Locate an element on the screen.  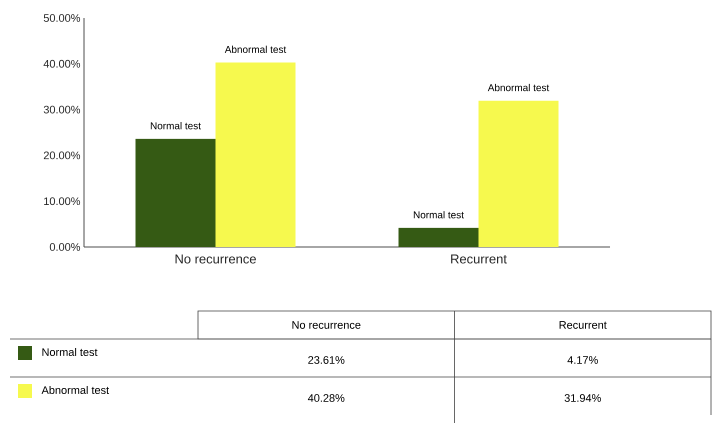
data-label: 4.17% is located at coordinates (582, 360).